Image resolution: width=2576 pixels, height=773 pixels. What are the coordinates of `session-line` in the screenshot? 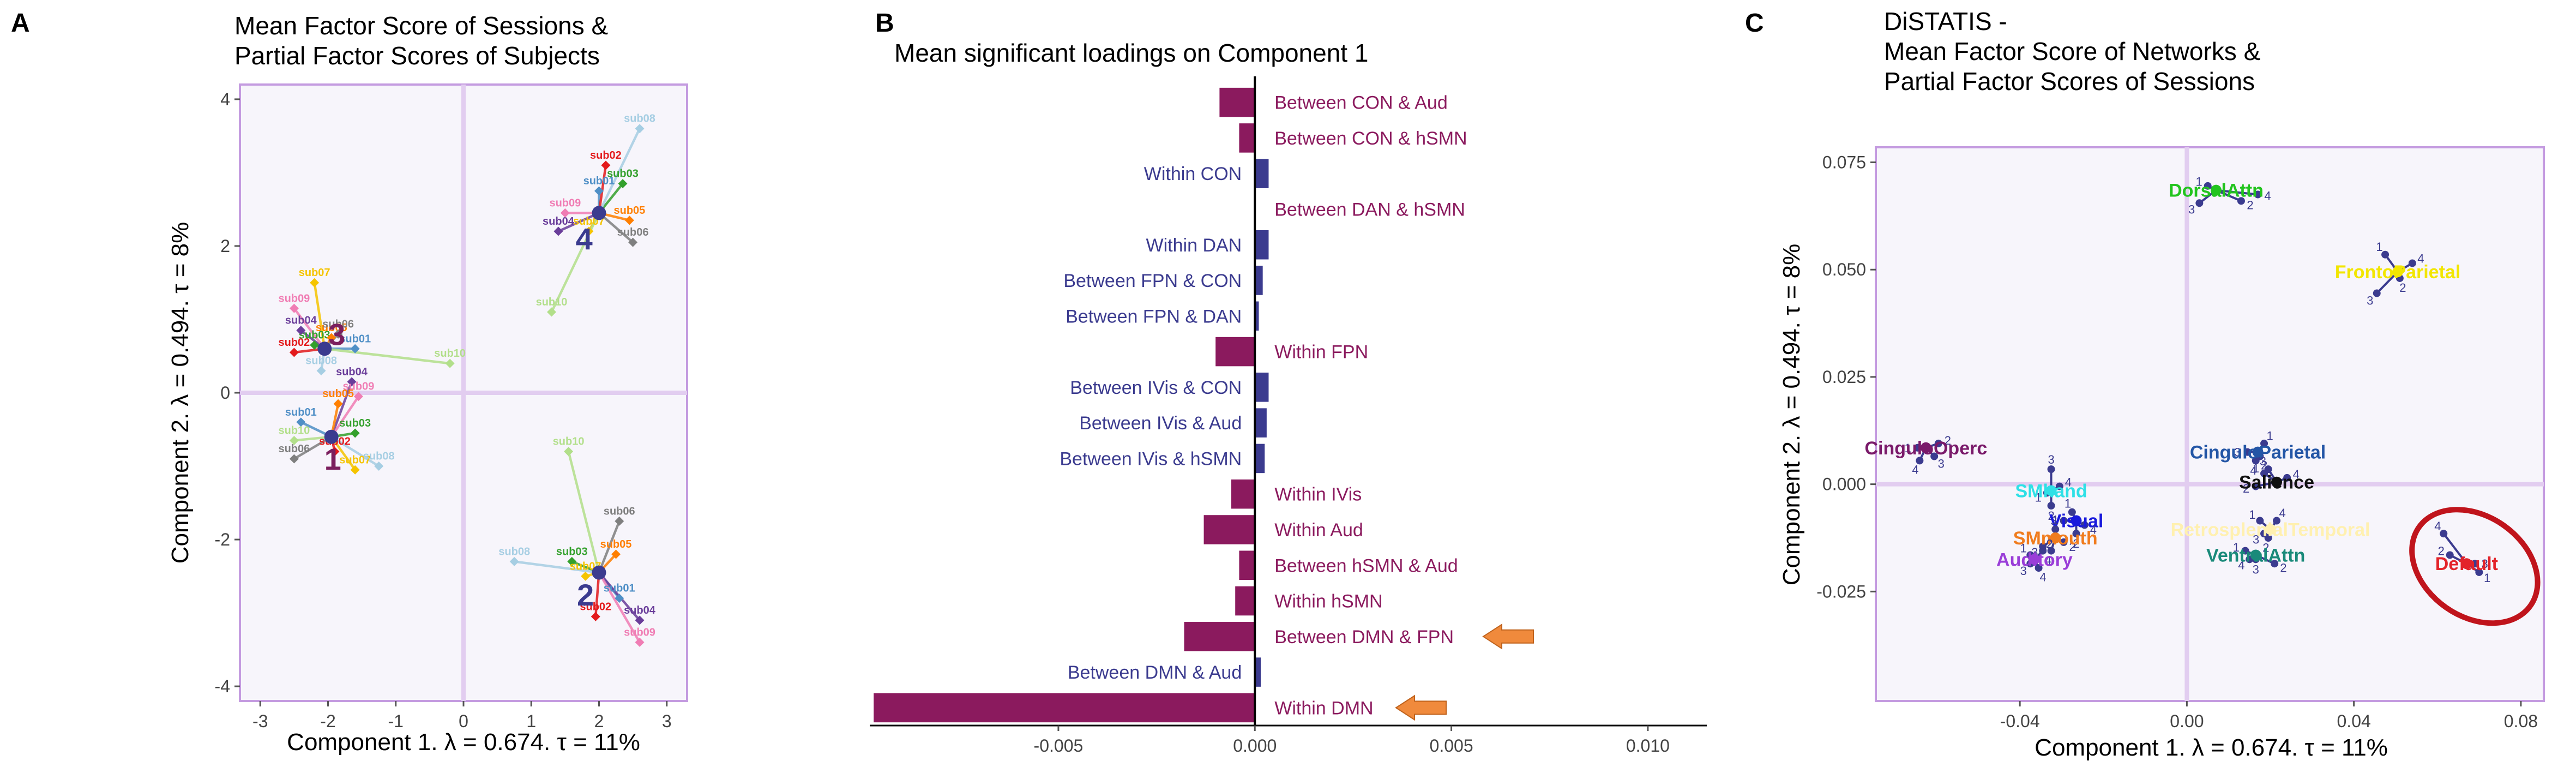 It's located at (2237, 192).